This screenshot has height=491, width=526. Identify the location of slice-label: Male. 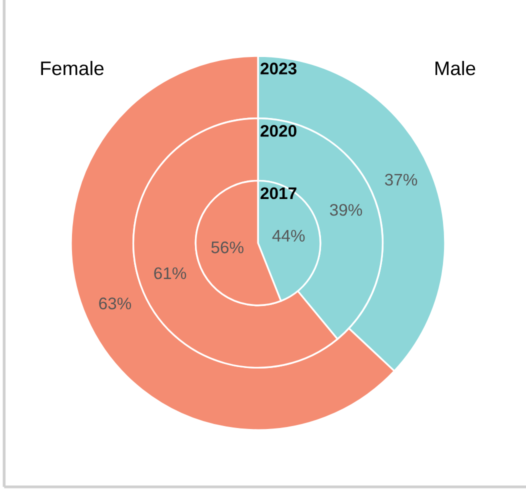
(456, 68).